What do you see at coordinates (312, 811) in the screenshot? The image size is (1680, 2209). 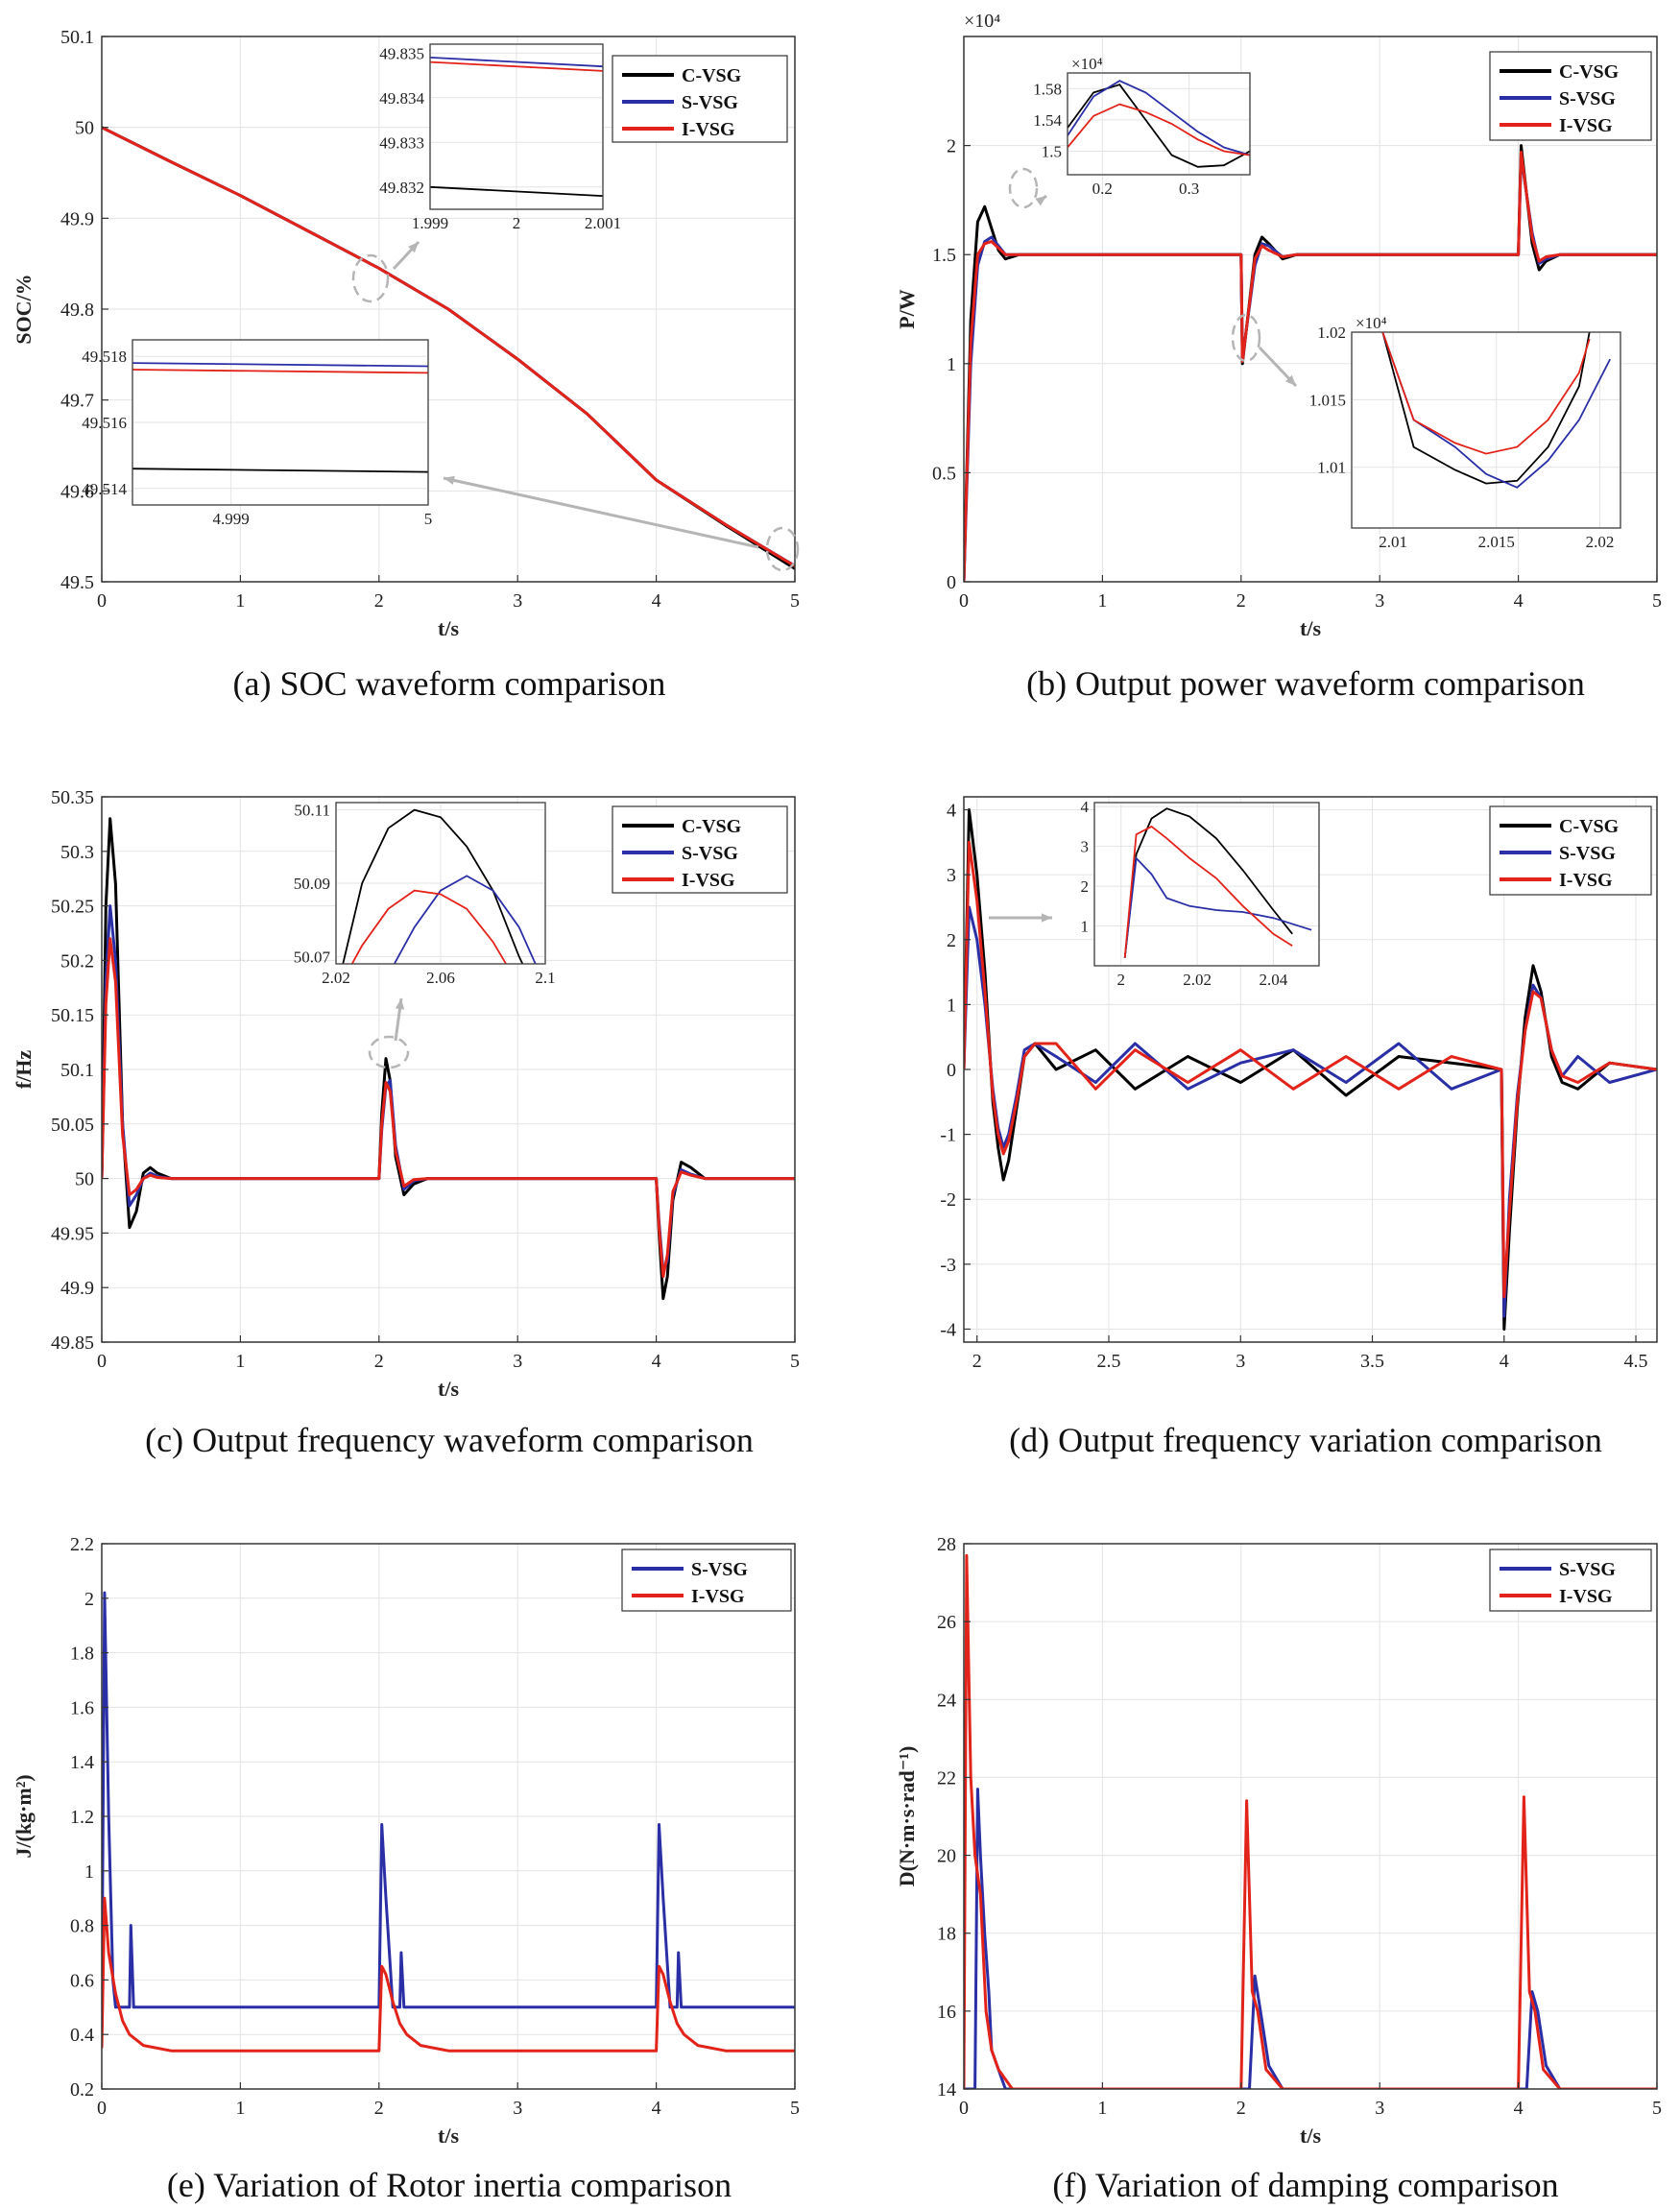 I see `inset-y-tick-label: 50.11` at bounding box center [312, 811].